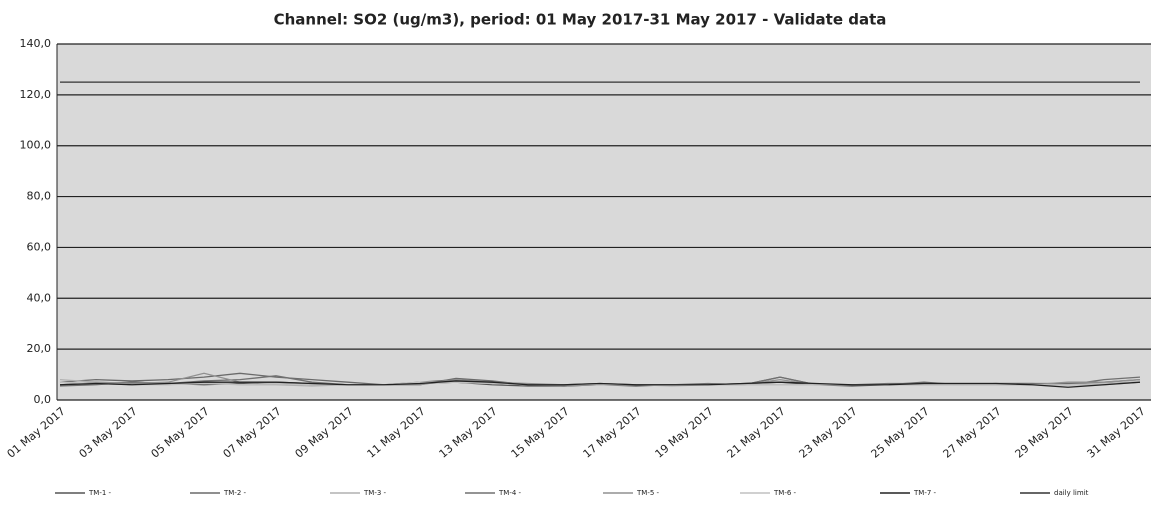 Image resolution: width=1151 pixels, height=508 pixels. Describe the element at coordinates (612, 433) in the screenshot. I see `x-tick-label: 17 May 2017` at that location.